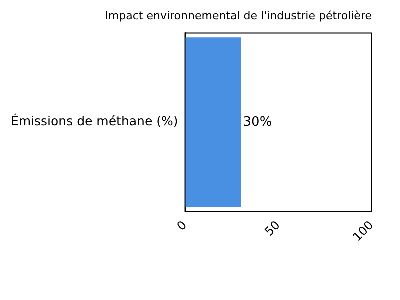 This screenshot has height=300, width=400. What do you see at coordinates (238, 15) in the screenshot?
I see `chart-title: Impact environnemental de l'industrie pétrolière` at bounding box center [238, 15].